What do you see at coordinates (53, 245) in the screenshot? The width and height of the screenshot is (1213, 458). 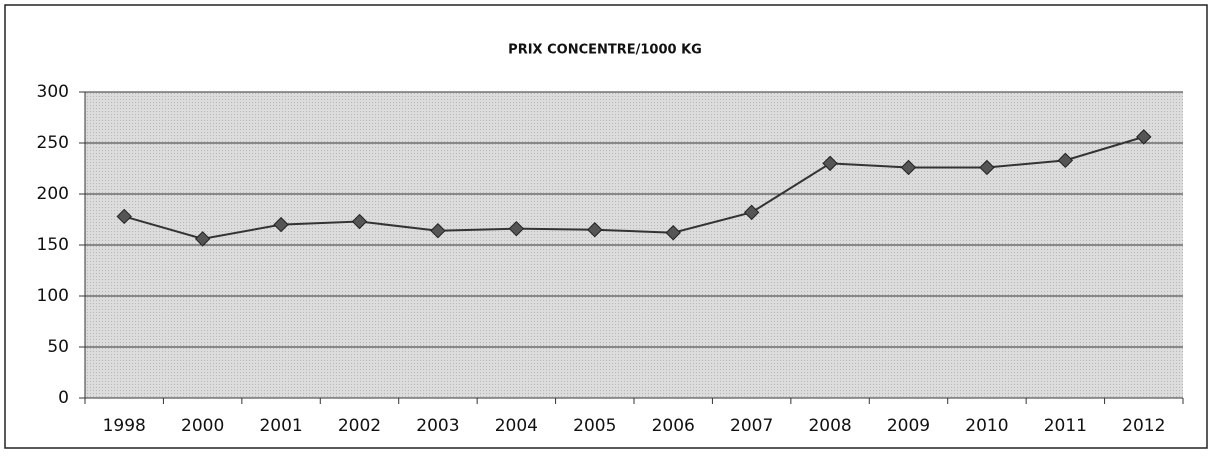 I see `y-tick-label: 150` at bounding box center [53, 245].